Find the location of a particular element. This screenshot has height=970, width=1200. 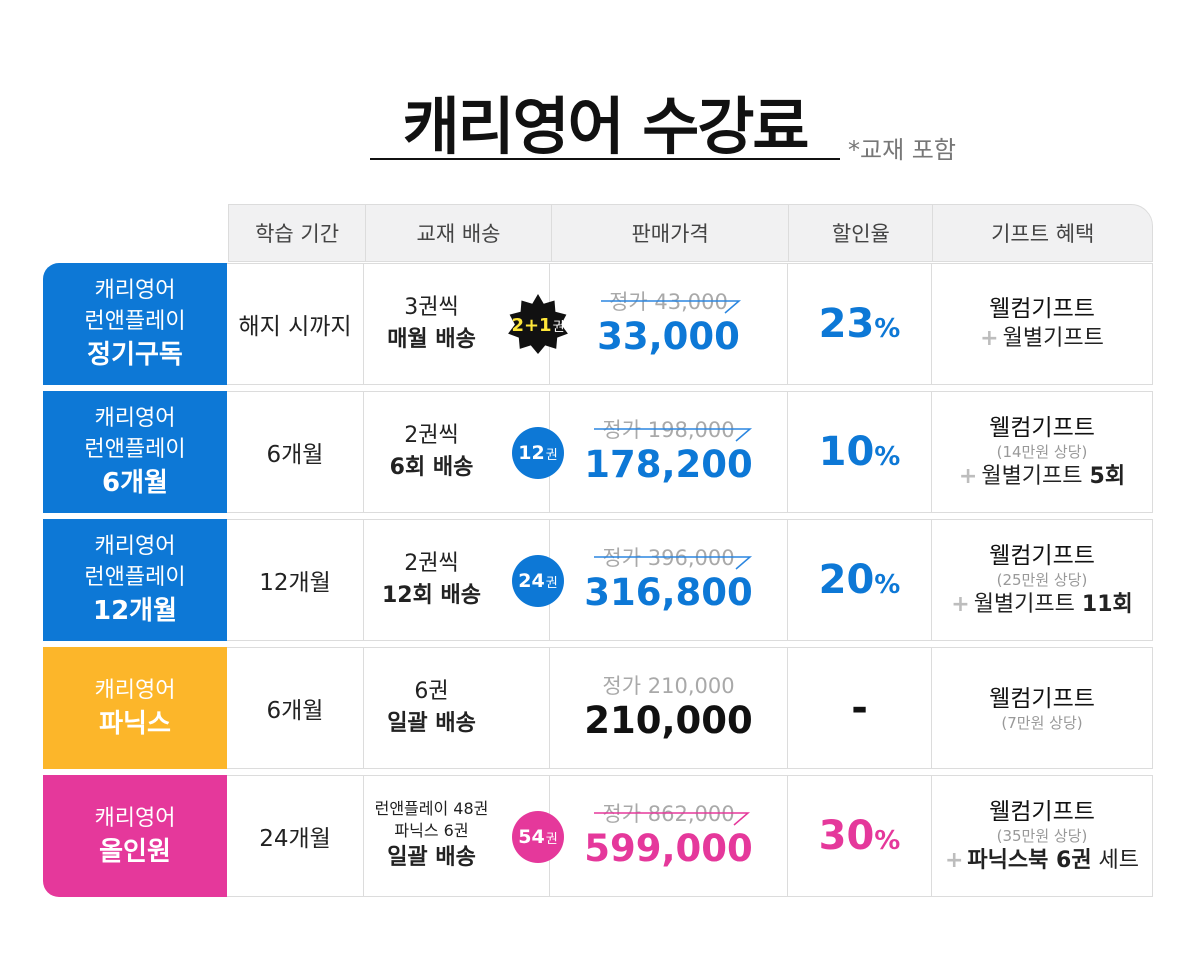

shipping-cell: 2권씩 12회 배송 24 권 is located at coordinates (464, 580).